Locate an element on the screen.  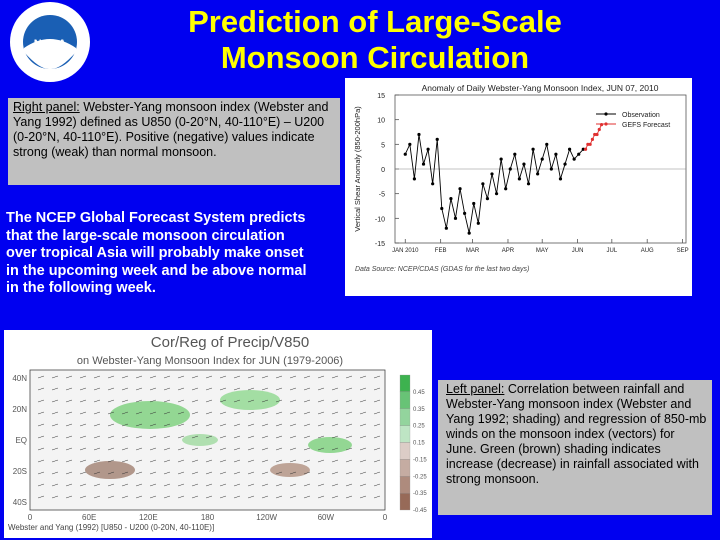
slide-title: Monsoon Circulation is located at coordinates (375, 57).